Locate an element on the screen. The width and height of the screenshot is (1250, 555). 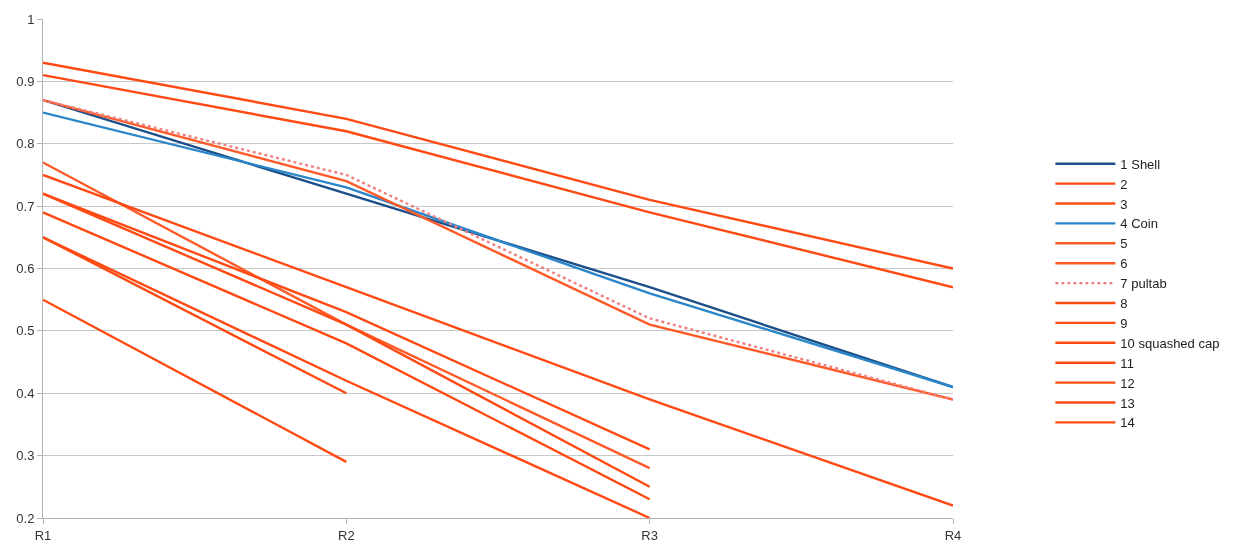
legend-label: 11 is located at coordinates (1127, 363).